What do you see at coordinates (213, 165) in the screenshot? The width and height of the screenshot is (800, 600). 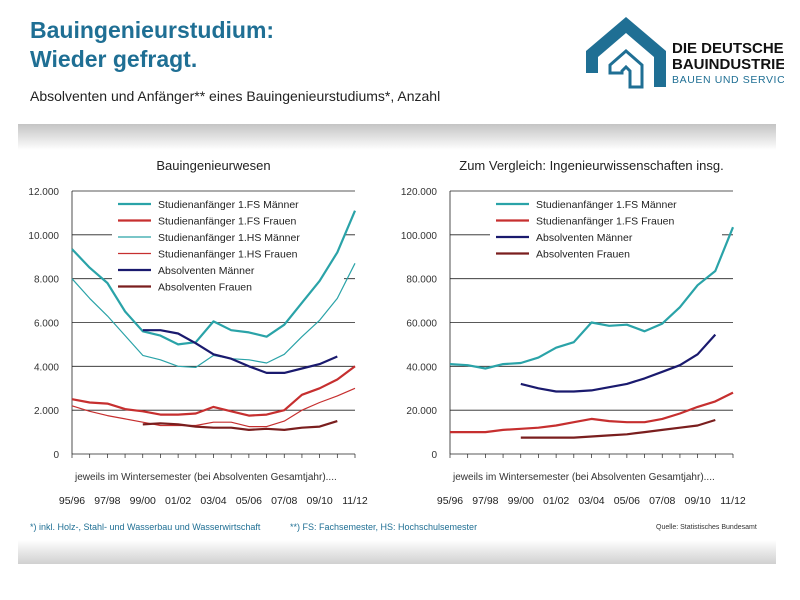 I see `chart-title: Bauingenieurwesen` at bounding box center [213, 165].